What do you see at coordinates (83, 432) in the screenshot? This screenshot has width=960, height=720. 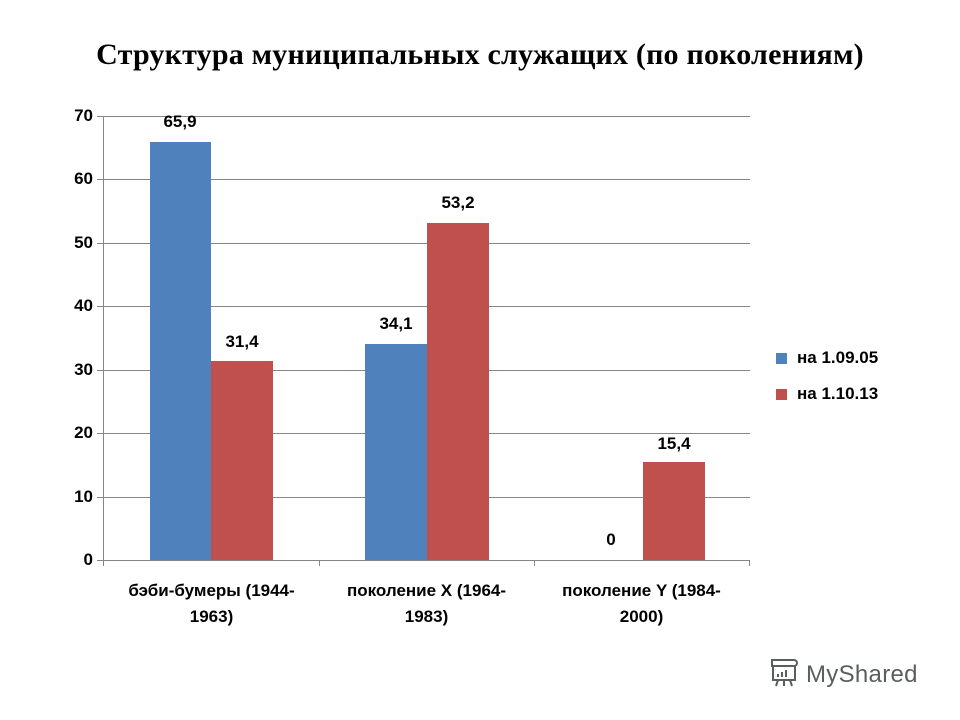 I see `y-tick-label: 20` at bounding box center [83, 432].